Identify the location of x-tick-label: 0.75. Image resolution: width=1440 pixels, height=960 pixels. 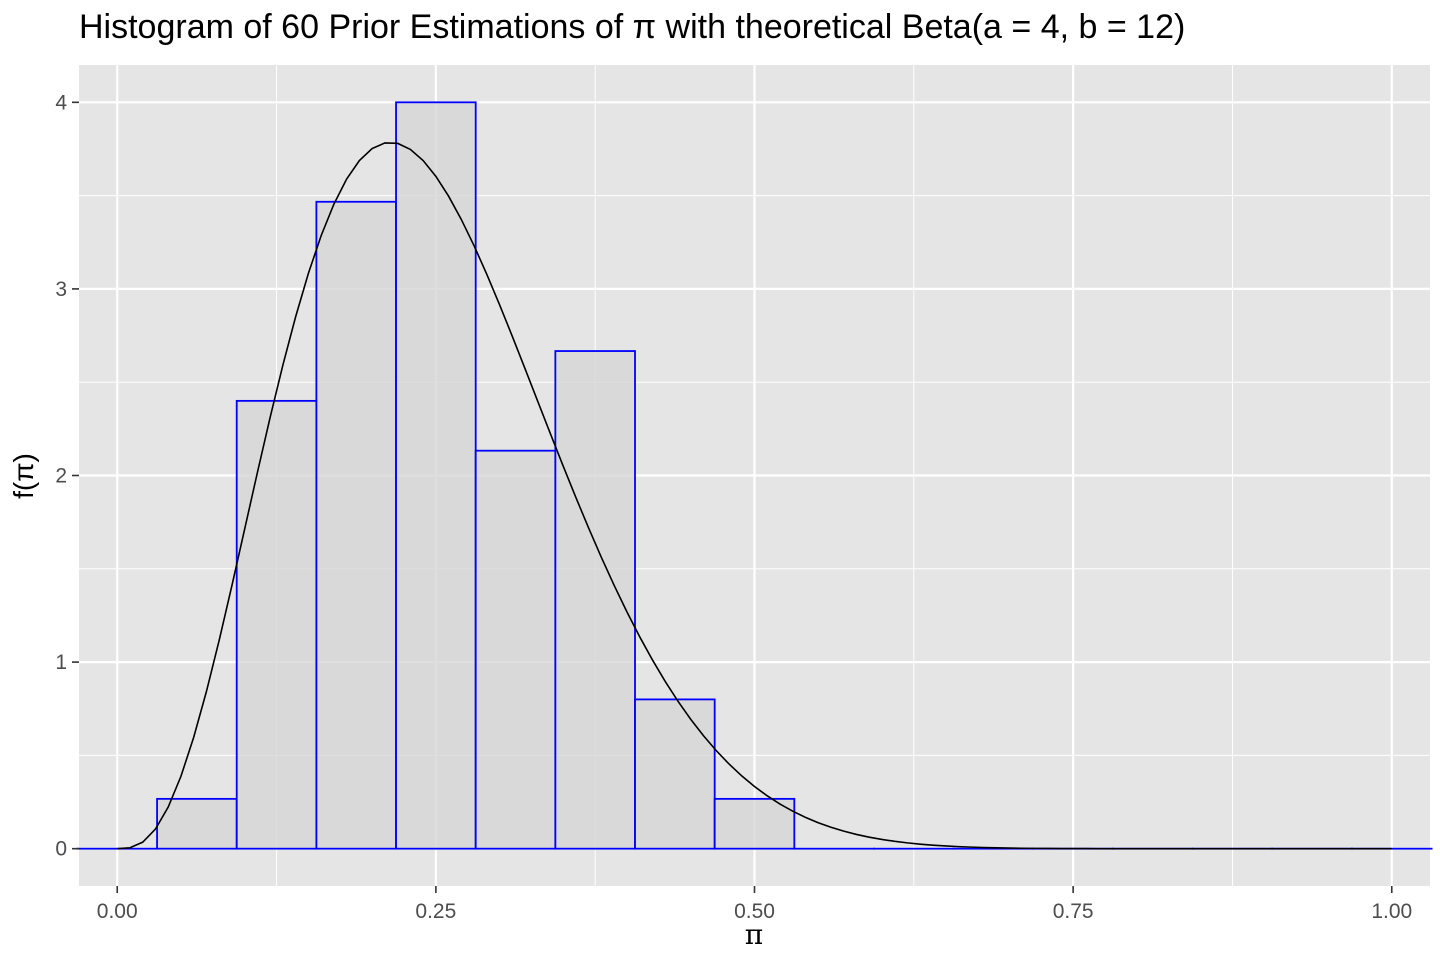
(1073, 911).